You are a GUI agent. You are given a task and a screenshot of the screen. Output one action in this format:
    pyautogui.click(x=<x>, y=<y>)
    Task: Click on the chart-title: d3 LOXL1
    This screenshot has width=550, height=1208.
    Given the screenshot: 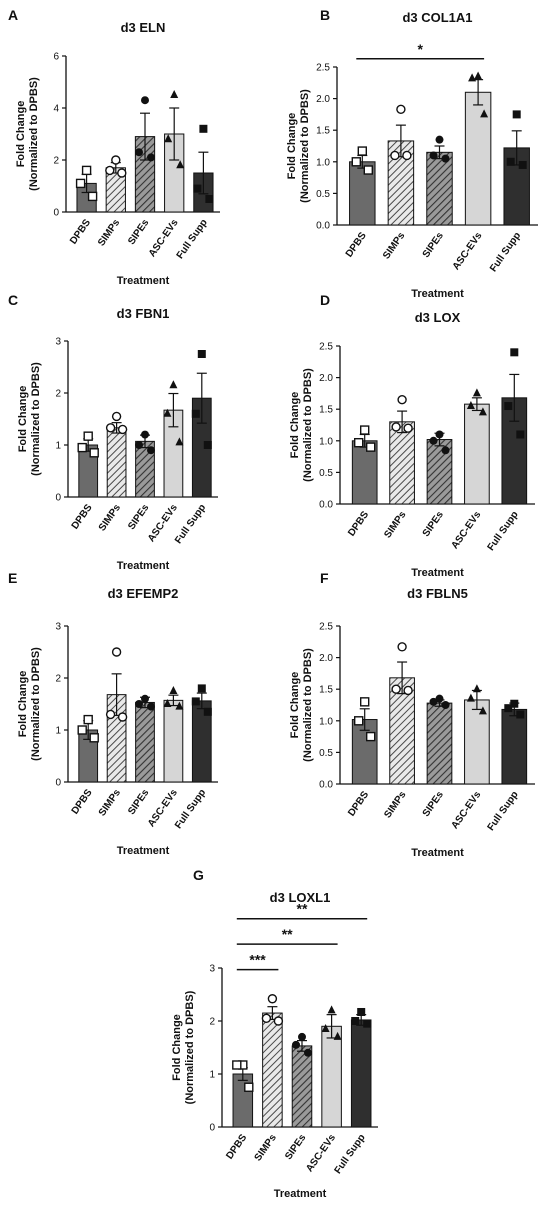 What is the action you would take?
    pyautogui.click(x=300, y=897)
    